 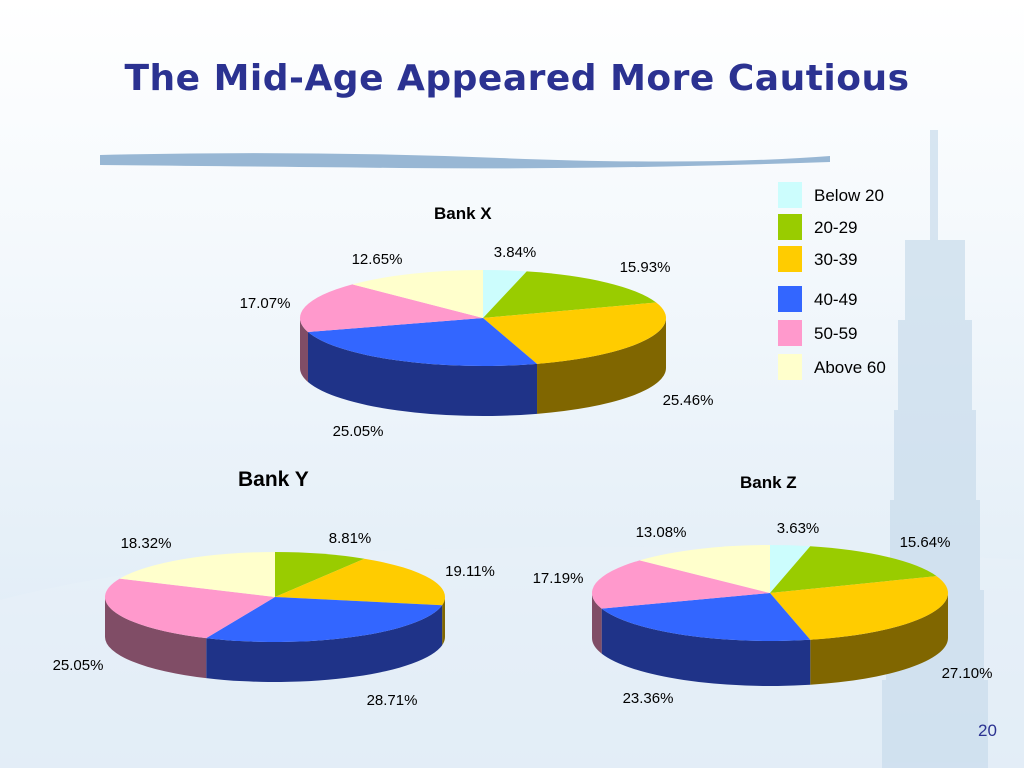 I want to click on bank-x-label-below-20: 3.84%, so click(x=515, y=252).